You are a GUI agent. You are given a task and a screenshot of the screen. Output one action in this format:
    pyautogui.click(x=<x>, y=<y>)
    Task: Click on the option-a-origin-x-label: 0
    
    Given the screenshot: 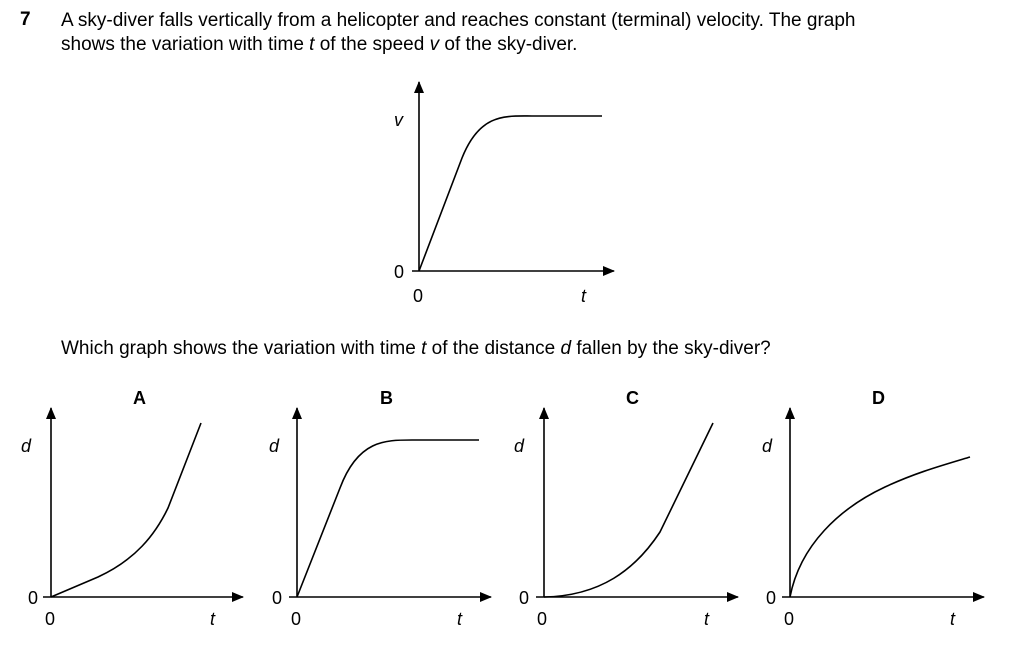 What is the action you would take?
    pyautogui.click(x=50, y=619)
    